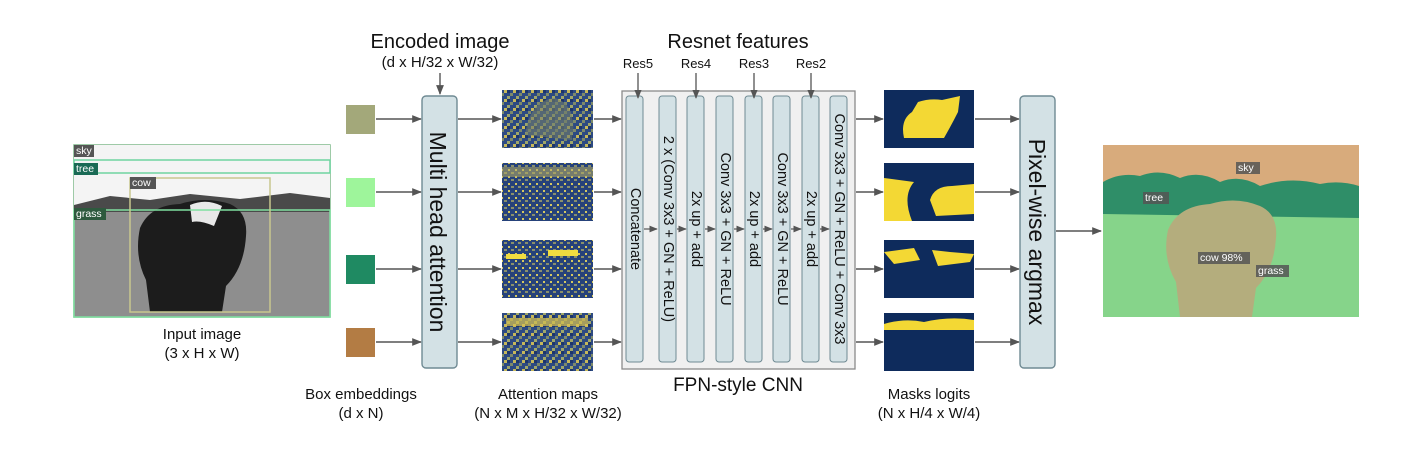  I want to click on attention-shape: (N x M x H/32 x W/32), so click(548, 413).